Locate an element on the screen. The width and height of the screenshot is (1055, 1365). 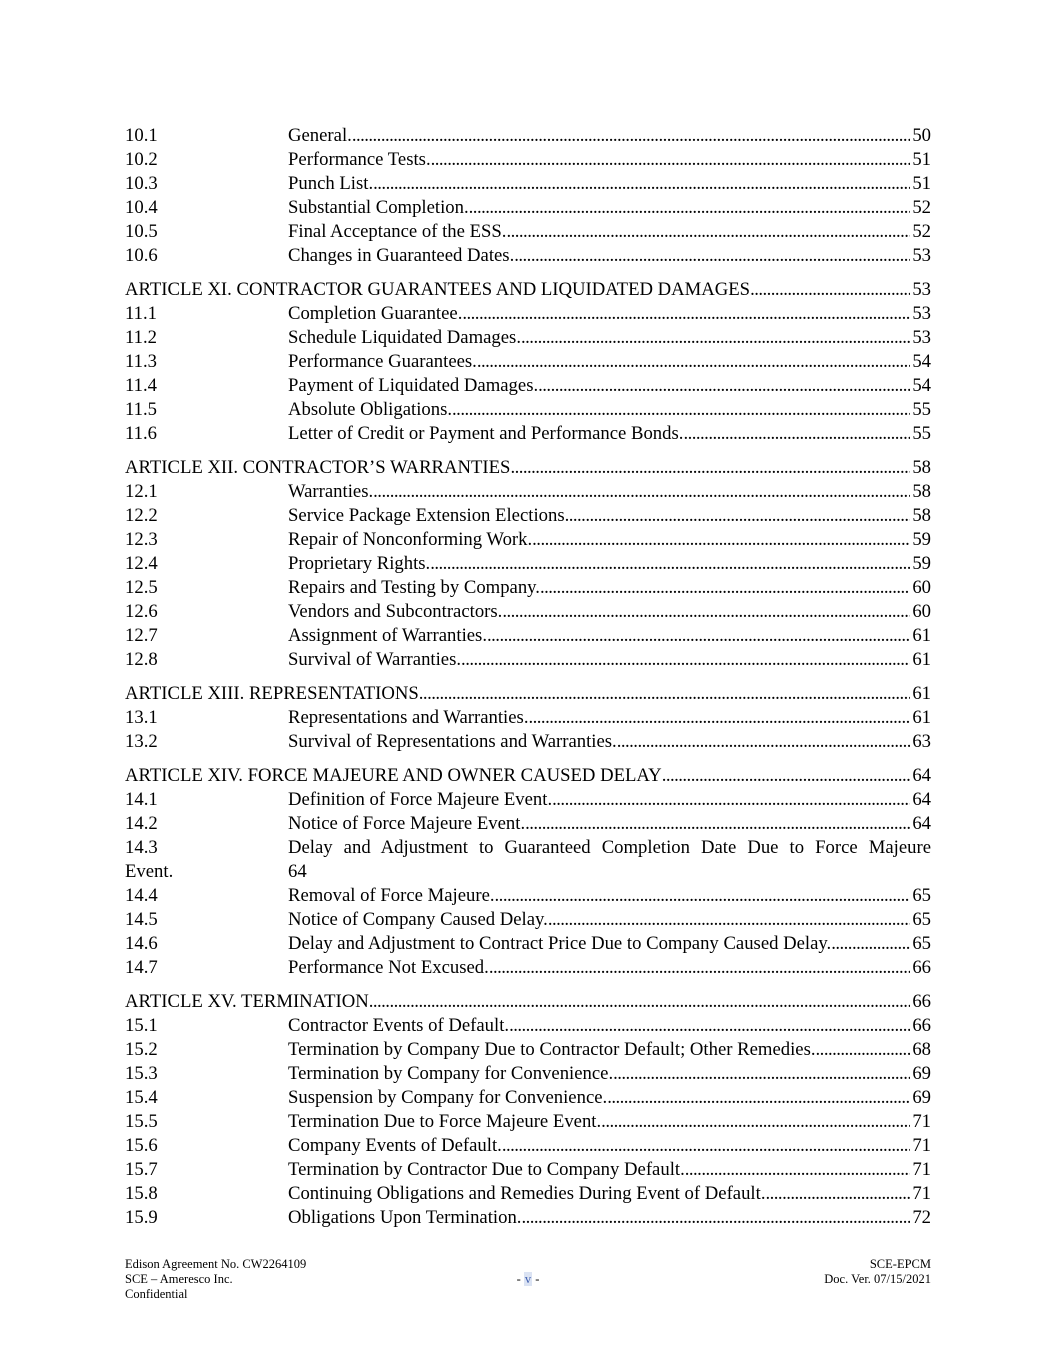
toc-section-entry: 10.2 Performance Tests. 51 is located at coordinates (528, 160).